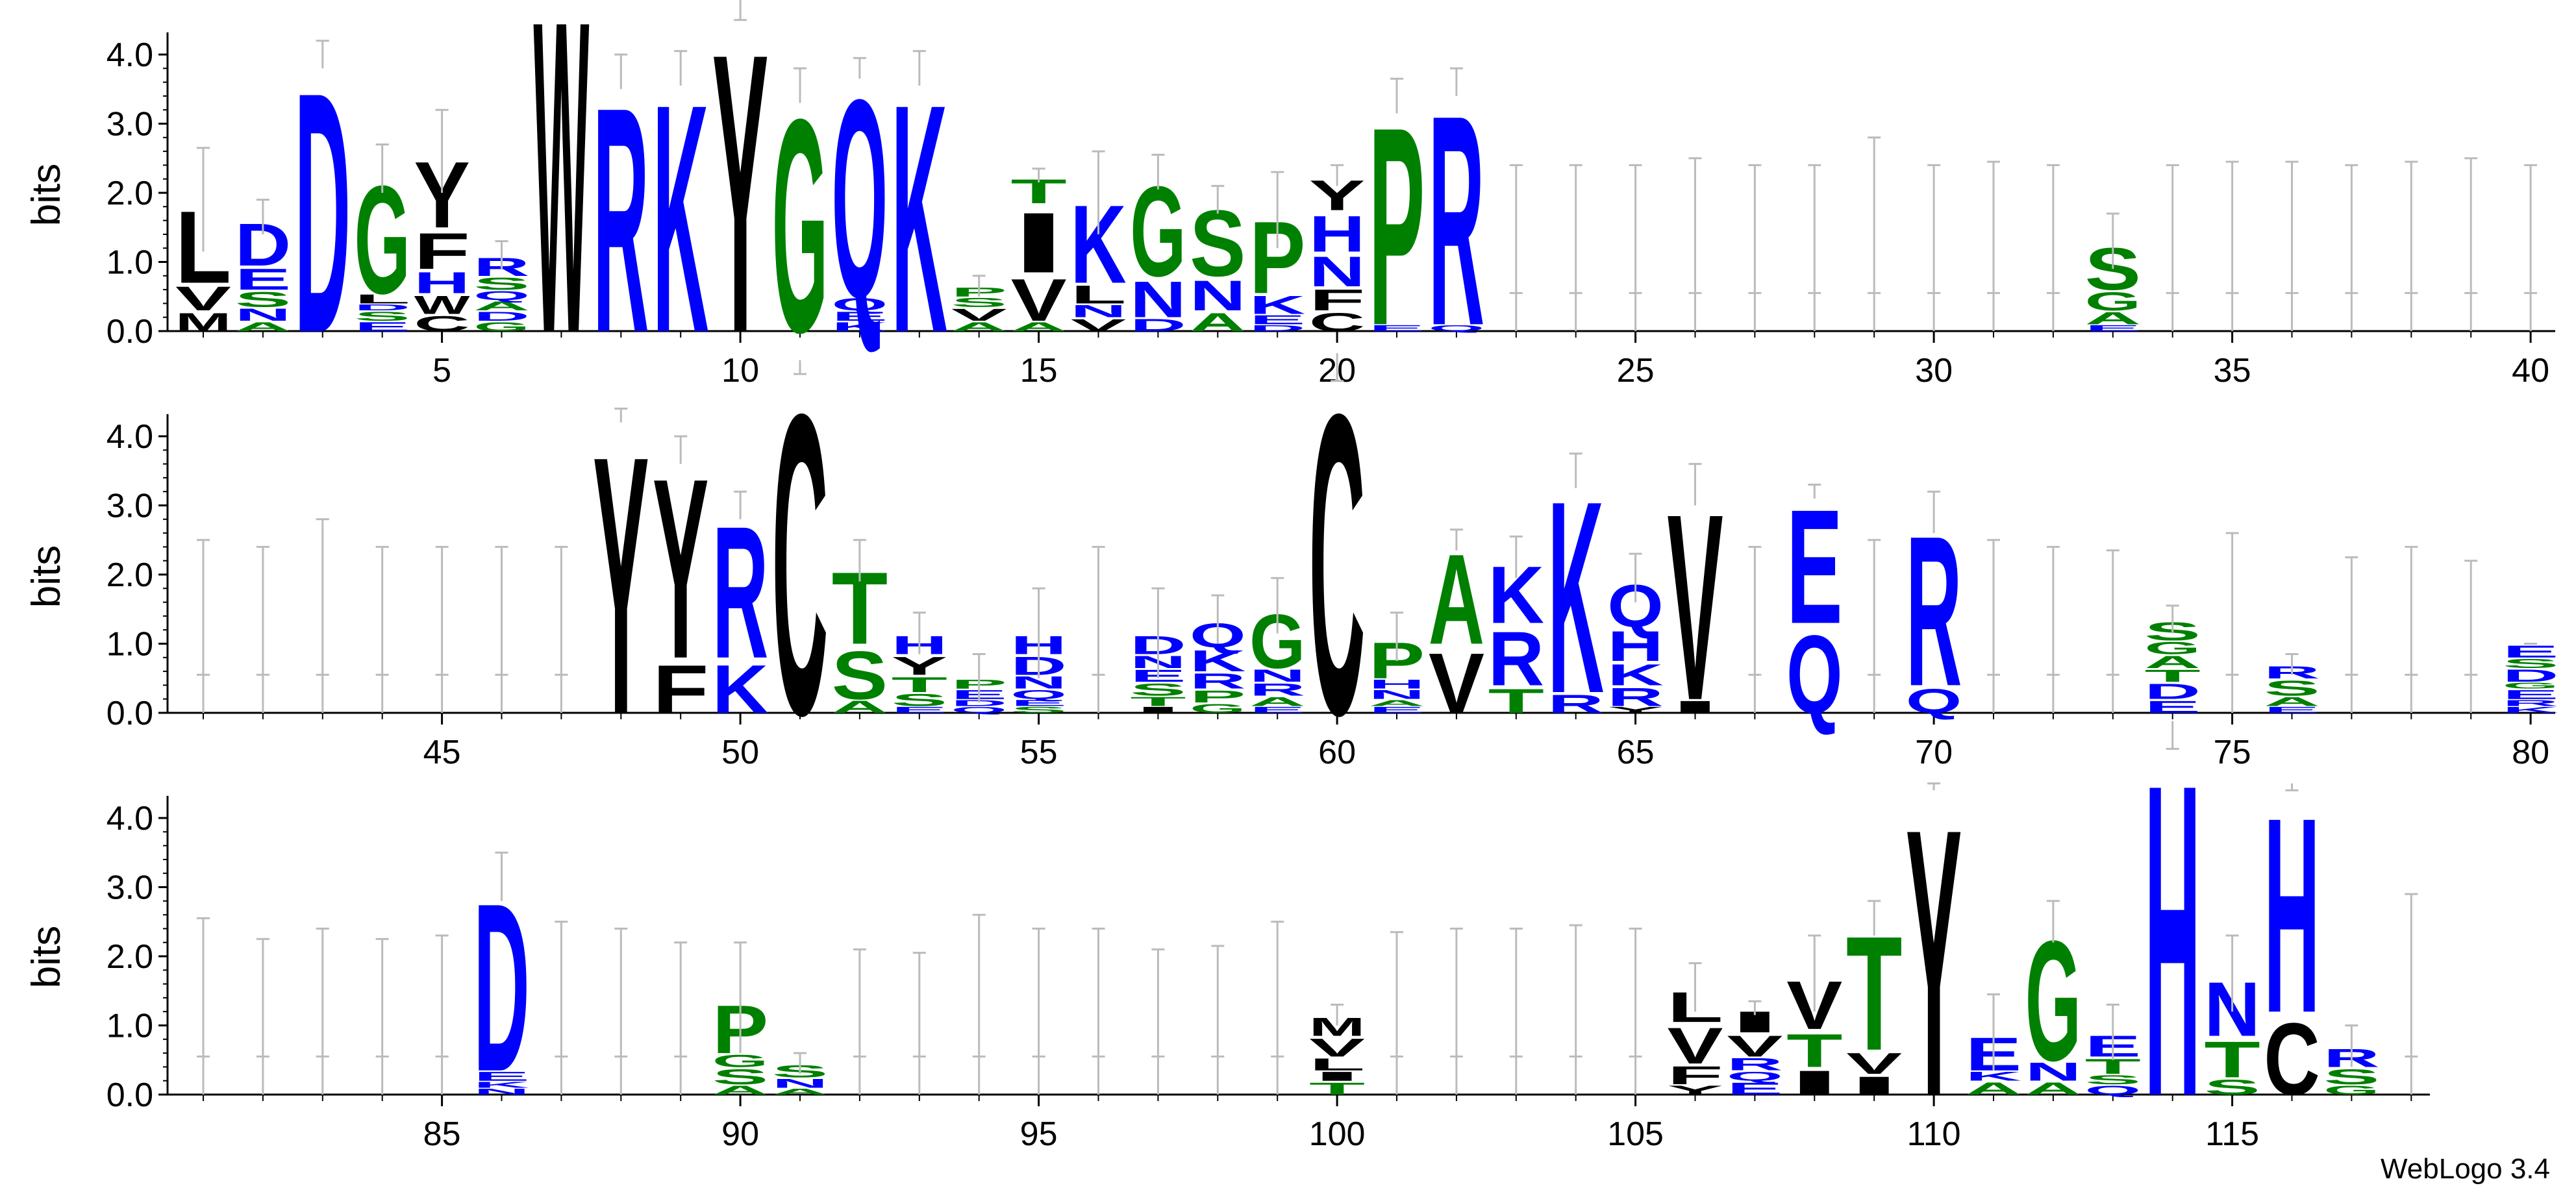 This screenshot has width=2576, height=1190. I want to click on logo-column-109: IVT, so click(1874, 1000).